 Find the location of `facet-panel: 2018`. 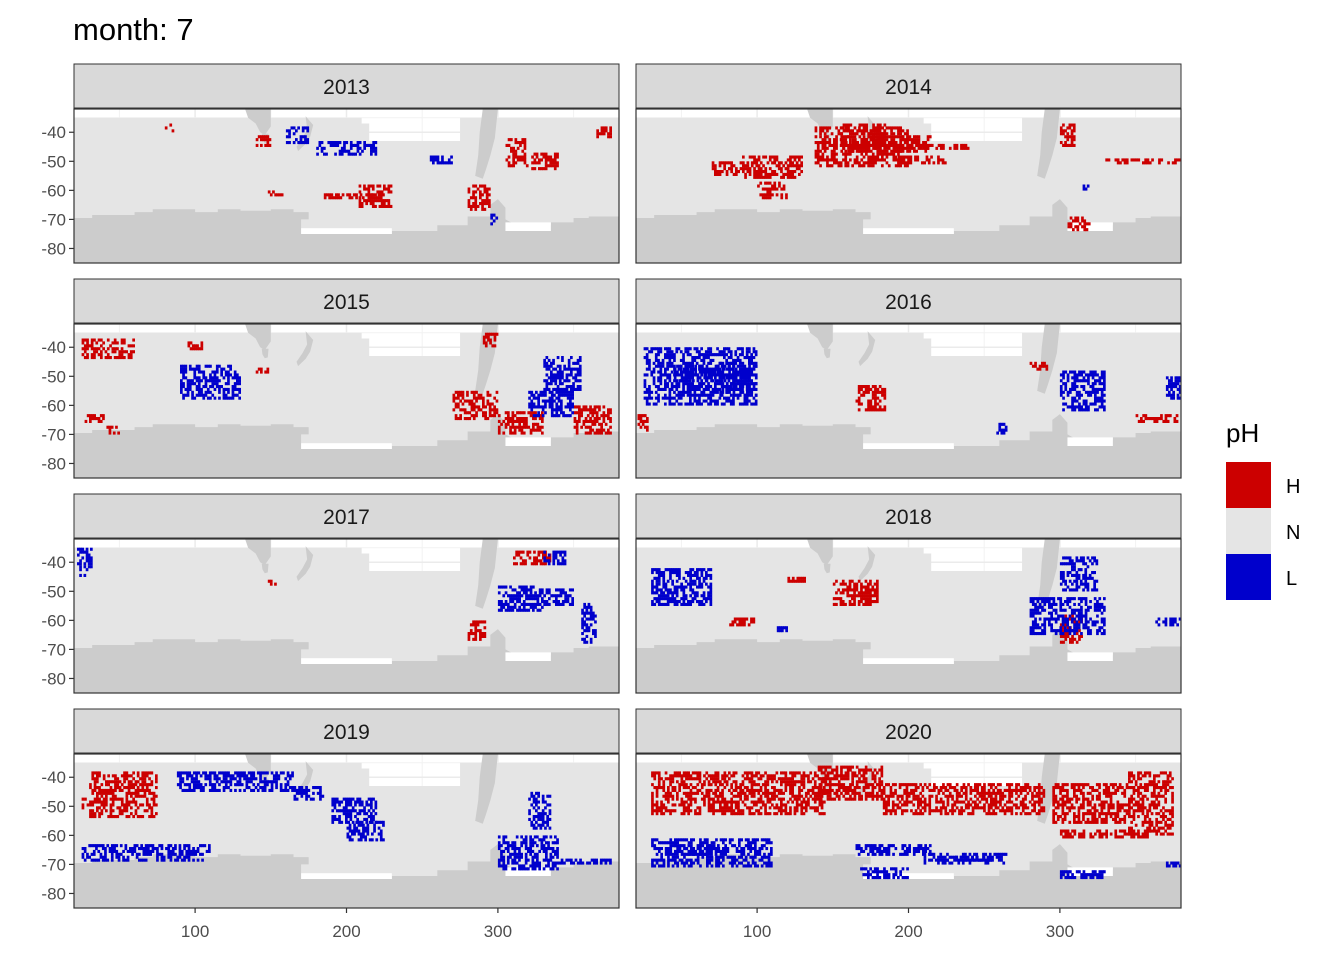

facet-panel: 2018 is located at coordinates (908, 593).